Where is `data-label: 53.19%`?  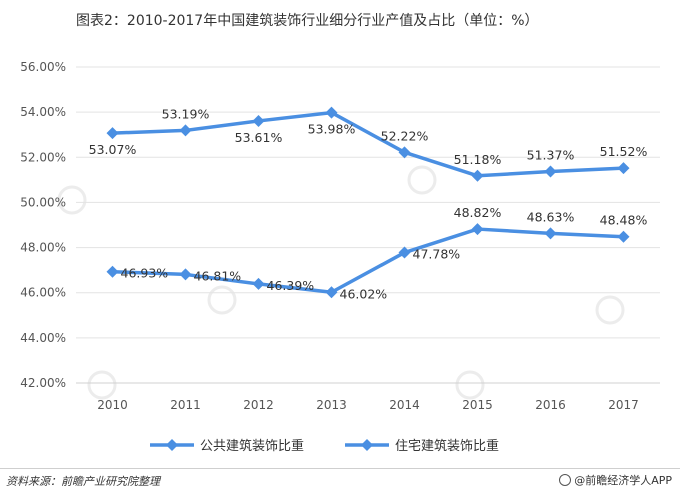
data-label: 53.19% is located at coordinates (186, 113).